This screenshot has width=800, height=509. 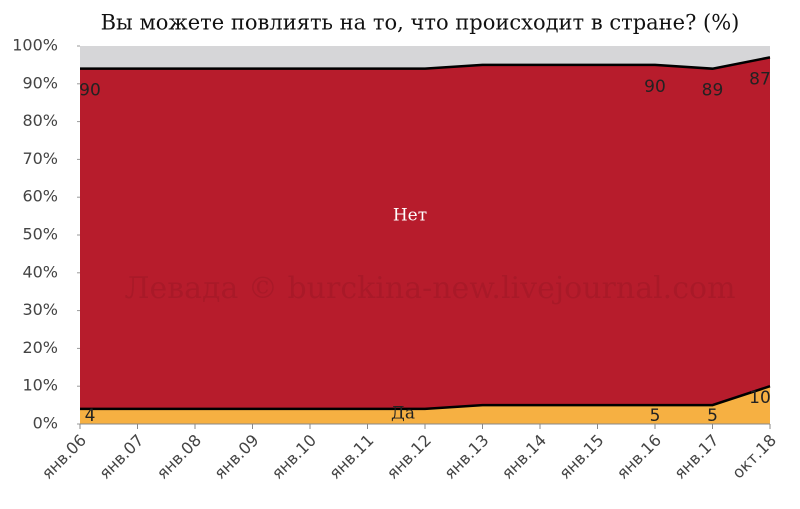 I want to click on series-label: Нет, so click(x=410, y=216).